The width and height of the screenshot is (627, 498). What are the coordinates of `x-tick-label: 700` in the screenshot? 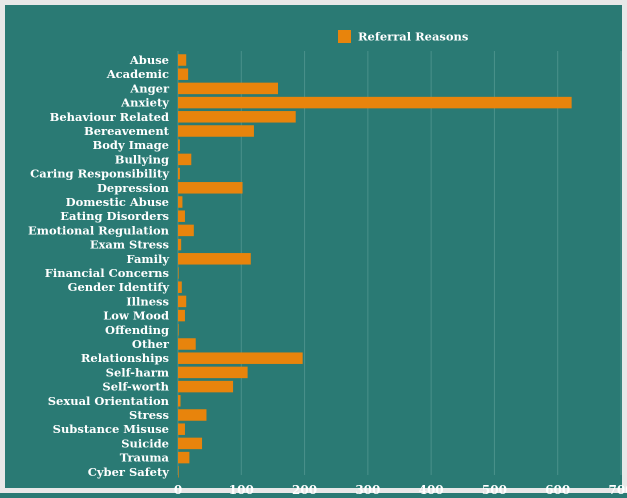 It's located at (617, 490).